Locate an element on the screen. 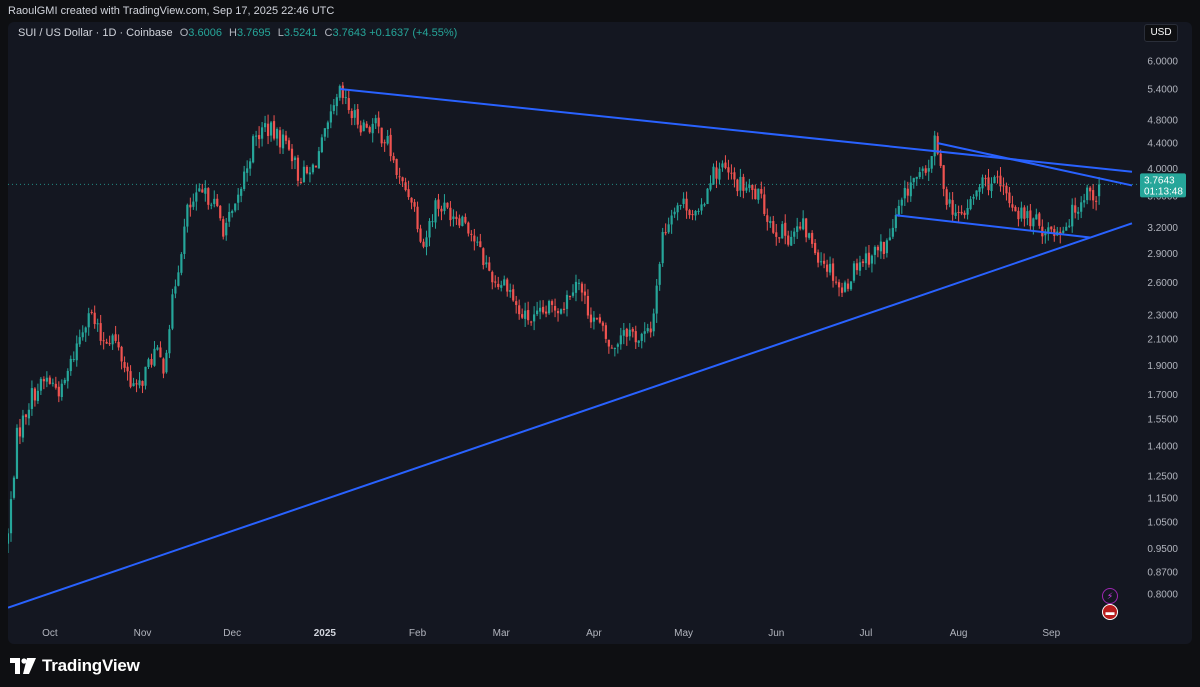 Image resolution: width=1200 pixels, height=687 pixels. currency-button: USD is located at coordinates (1161, 33).